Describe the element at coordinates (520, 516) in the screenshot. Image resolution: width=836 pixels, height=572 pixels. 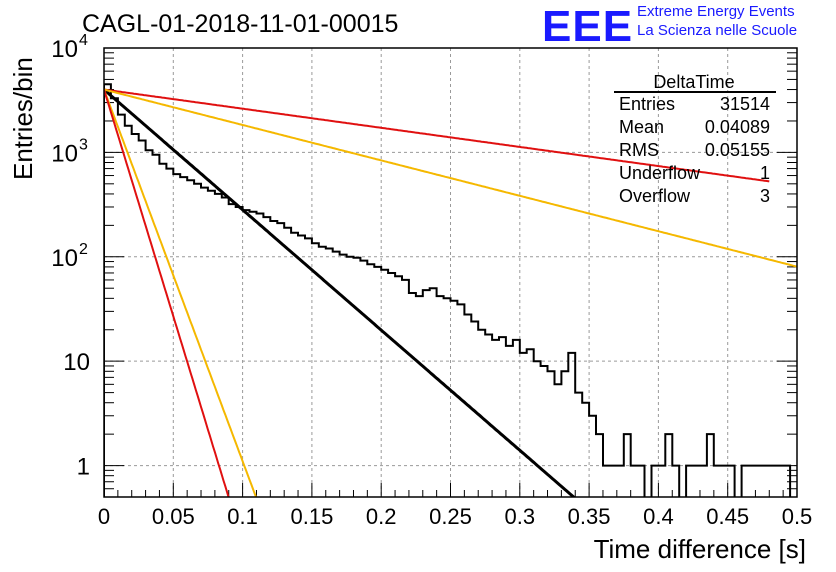
I see `x-tick-label: 0.3` at that location.